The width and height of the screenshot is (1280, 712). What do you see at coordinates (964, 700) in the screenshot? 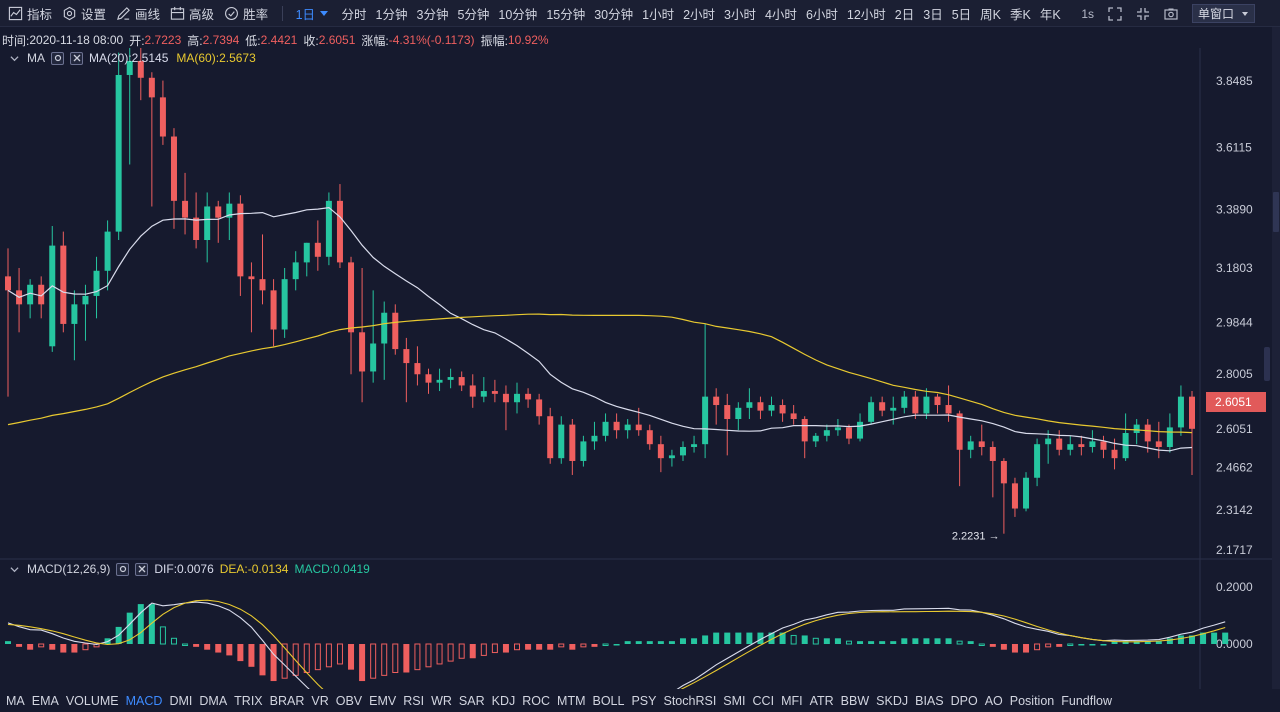
I see `indicator-tab: DPO` at bounding box center [964, 700].